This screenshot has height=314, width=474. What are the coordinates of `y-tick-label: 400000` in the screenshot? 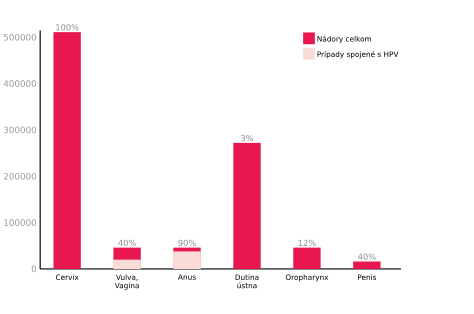 It's located at (20, 83).